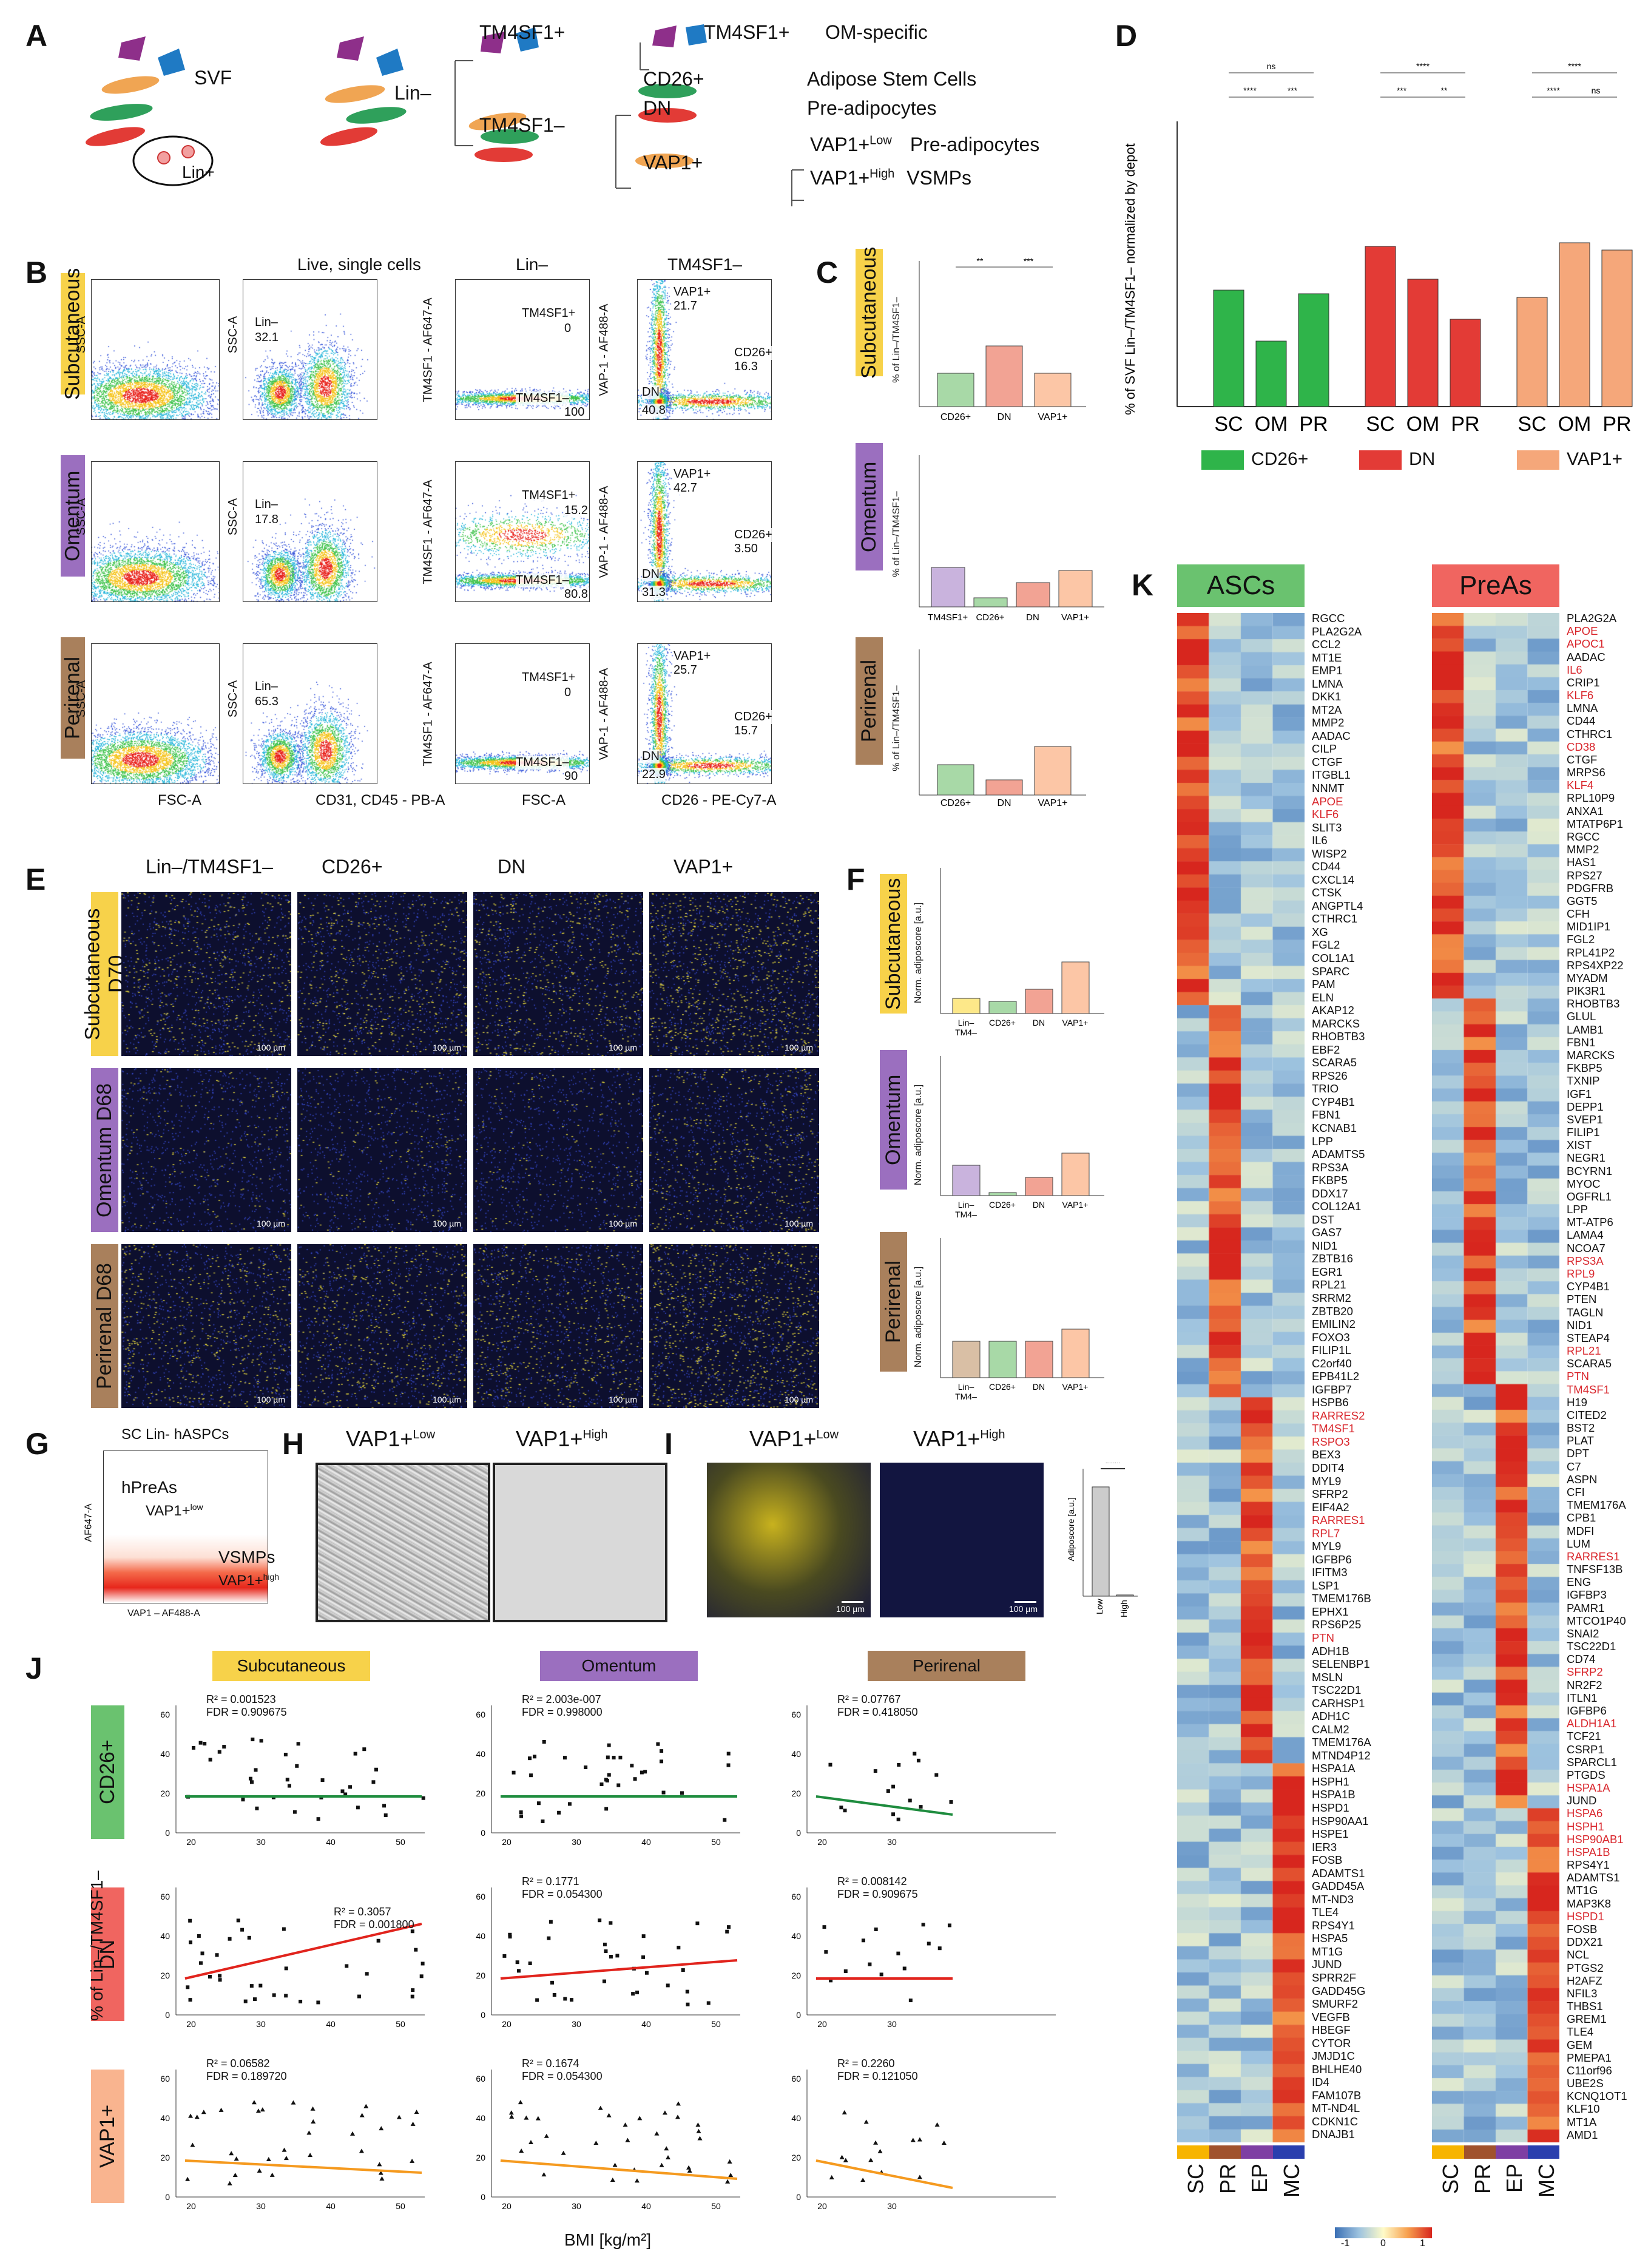 The width and height of the screenshot is (1651, 2268). I want to click on gene-label: SCARA5, so click(1589, 1363).